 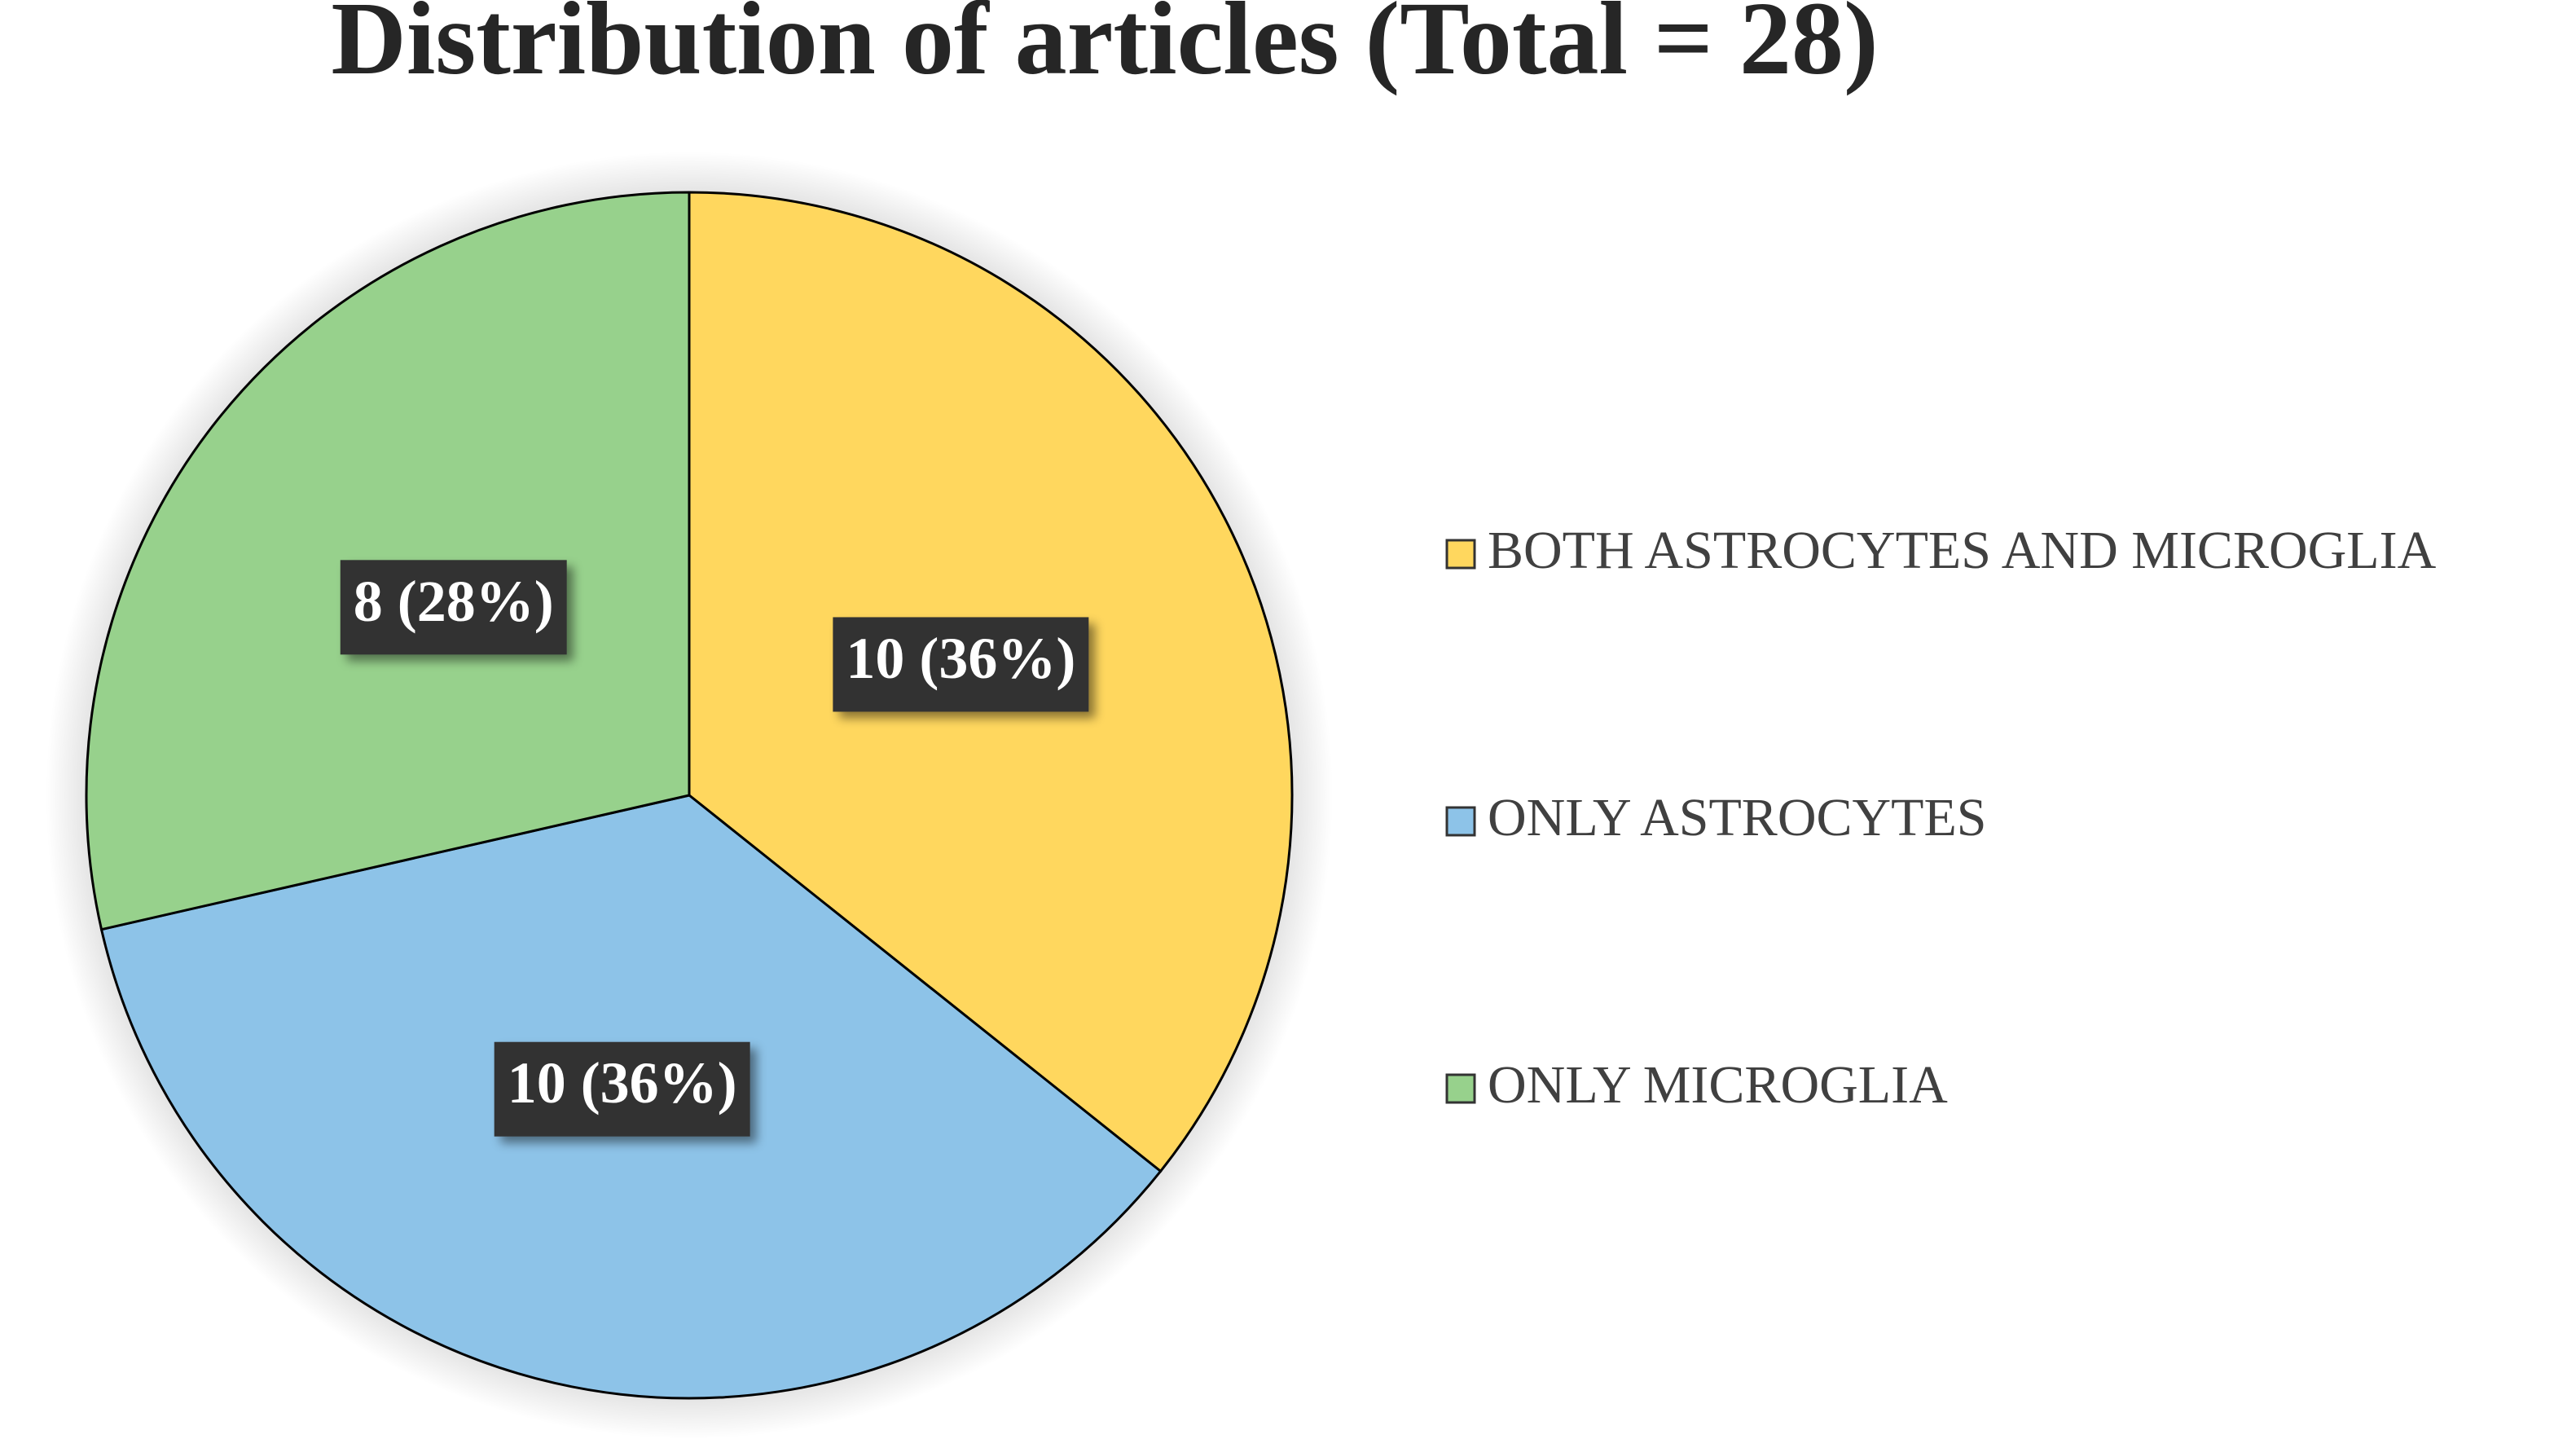 I want to click on data-label: 8 (28%), so click(x=453, y=607).